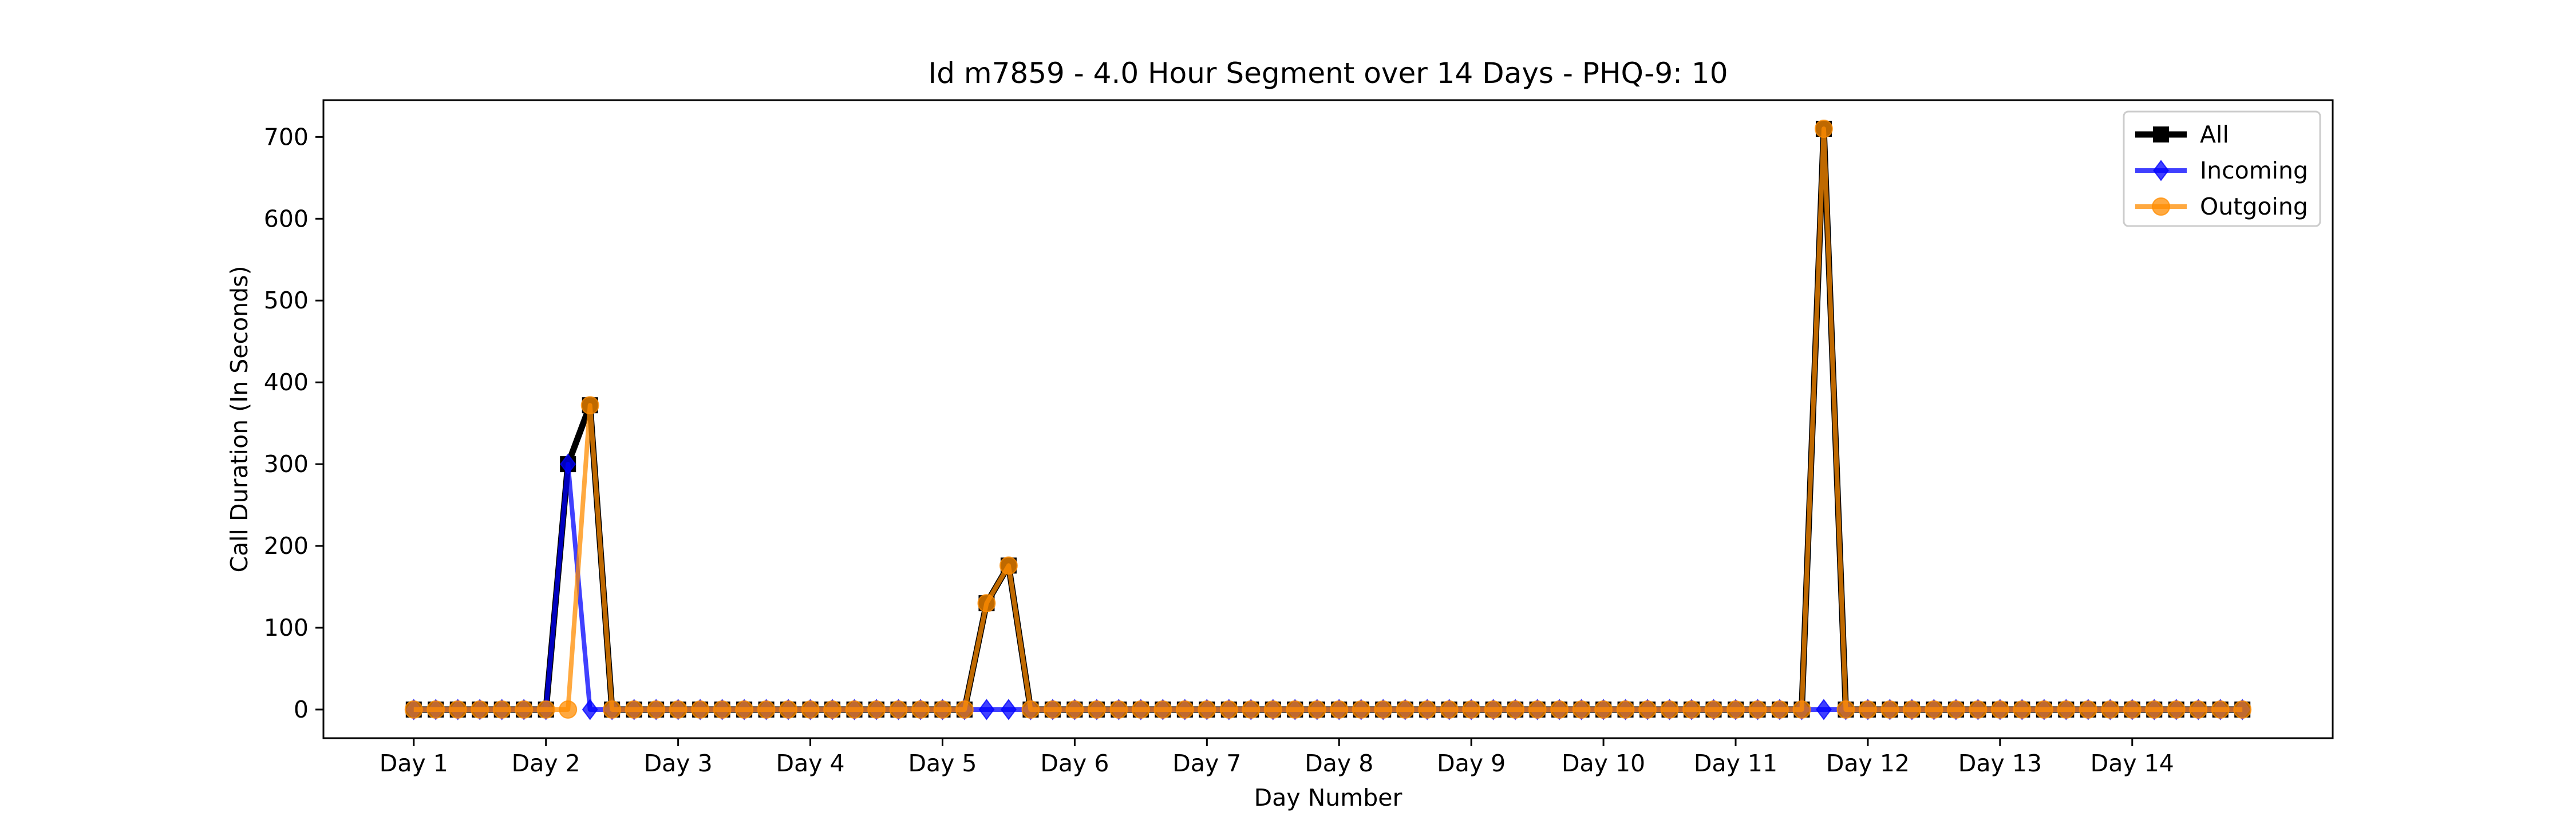 Image resolution: width=2576 pixels, height=824 pixels. What do you see at coordinates (239, 419) in the screenshot?
I see `y-axis-label: Call Duration (In Seconds)` at bounding box center [239, 419].